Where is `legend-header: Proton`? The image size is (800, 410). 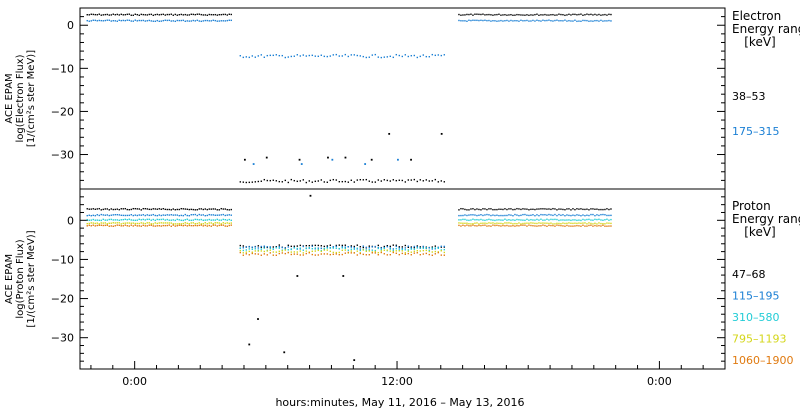 legend-header: Proton is located at coordinates (751, 206).